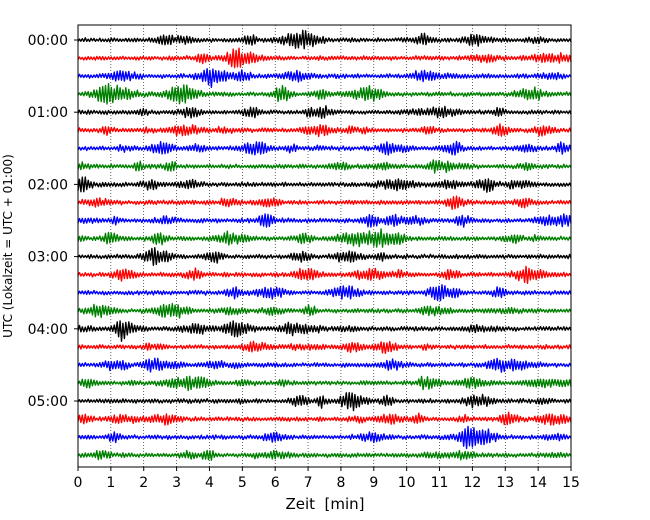 This screenshot has height=520, width=650. Describe the element at coordinates (209, 483) in the screenshot. I see `x-tick-label: 4` at that location.